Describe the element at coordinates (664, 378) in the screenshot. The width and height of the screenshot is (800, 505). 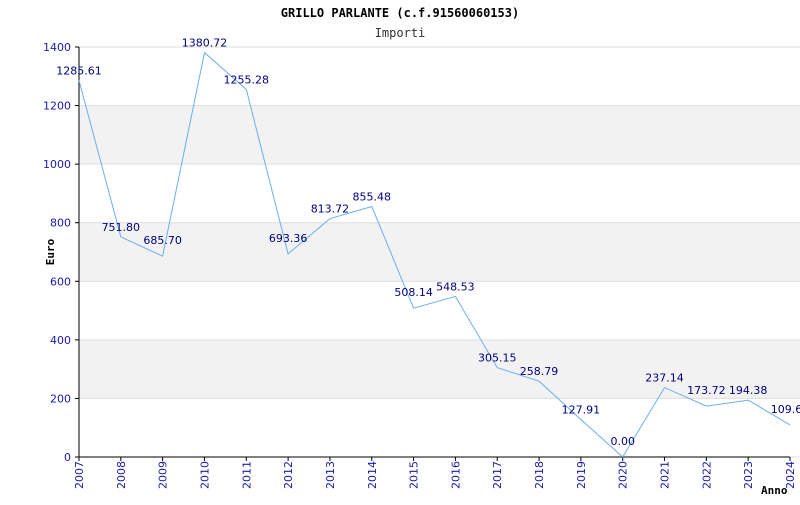
I see `data-label: 237.14` at that location.